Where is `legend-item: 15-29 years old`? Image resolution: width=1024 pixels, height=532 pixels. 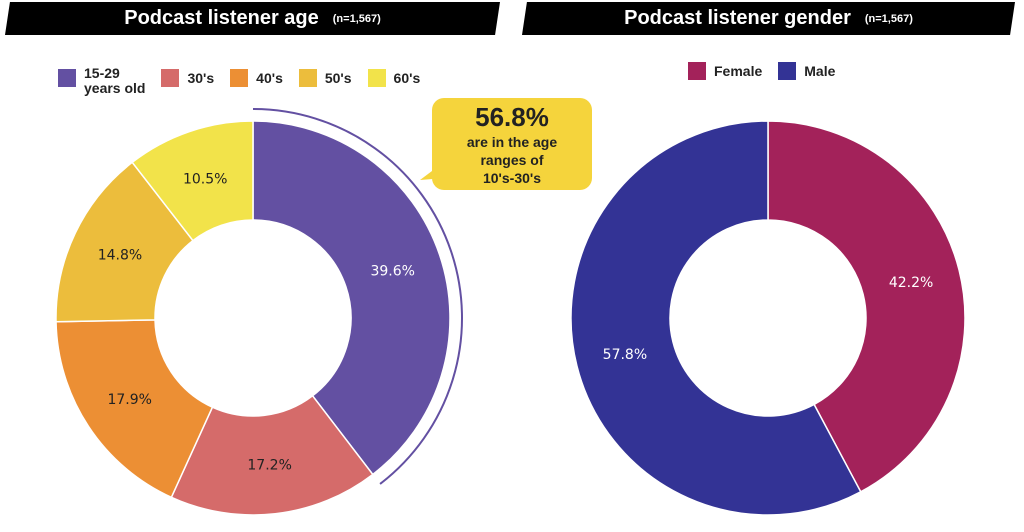
legend-item: 15-29 years old is located at coordinates (101, 78).